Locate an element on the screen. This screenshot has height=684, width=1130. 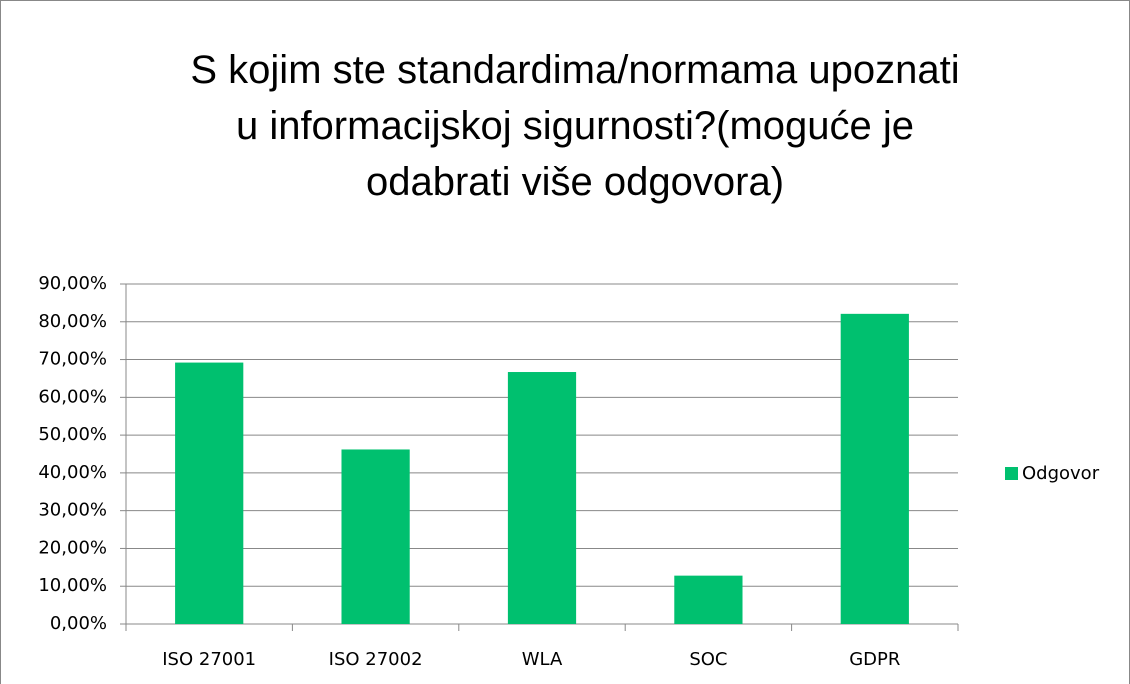
y-tick-label: 70,00% is located at coordinates (72, 359).